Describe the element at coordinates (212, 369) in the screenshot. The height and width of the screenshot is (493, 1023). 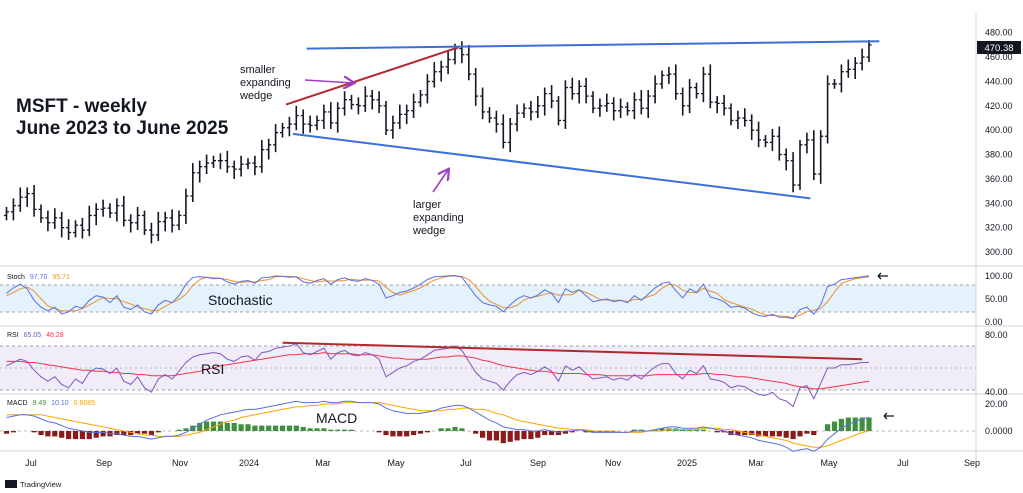
I see `rsi-title: RSI` at that location.